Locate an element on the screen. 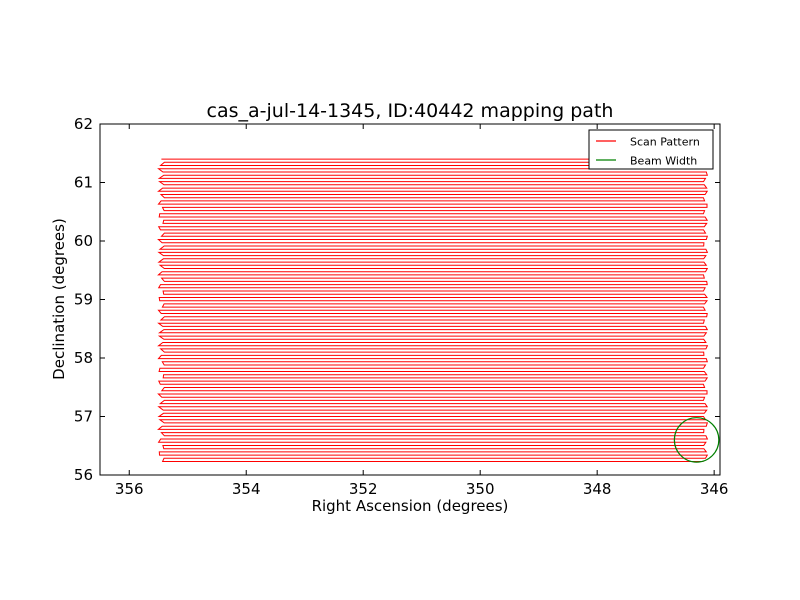 Image resolution: width=800 pixels, height=600 pixels. x-tick-label: 354 is located at coordinates (246, 489).